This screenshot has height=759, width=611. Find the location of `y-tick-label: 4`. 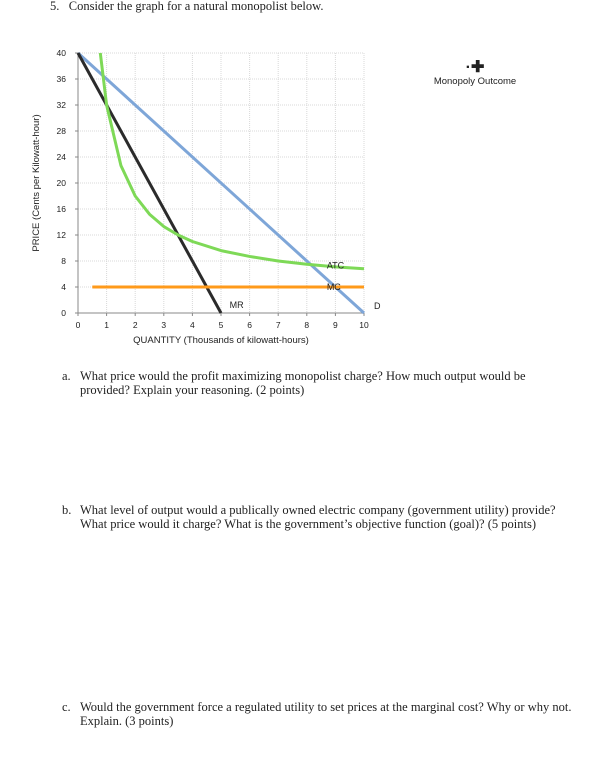

y-tick-label: 4 is located at coordinates (63, 287).